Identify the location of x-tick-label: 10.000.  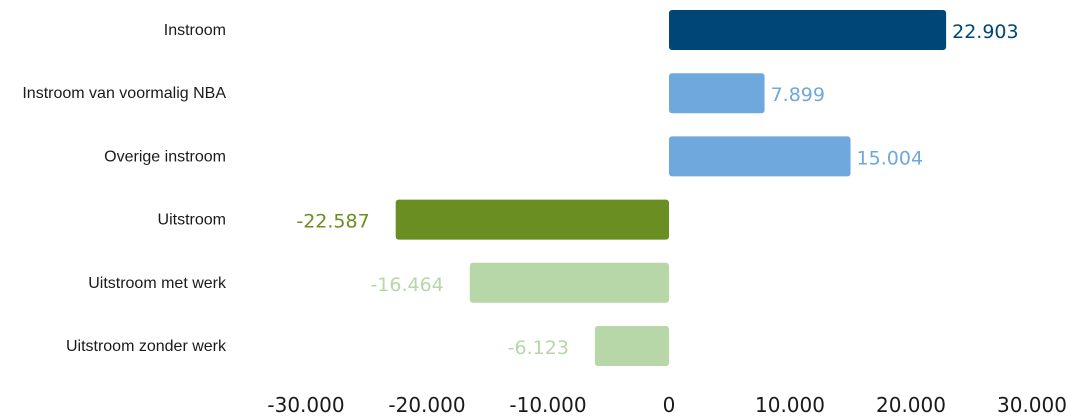
(790, 405).